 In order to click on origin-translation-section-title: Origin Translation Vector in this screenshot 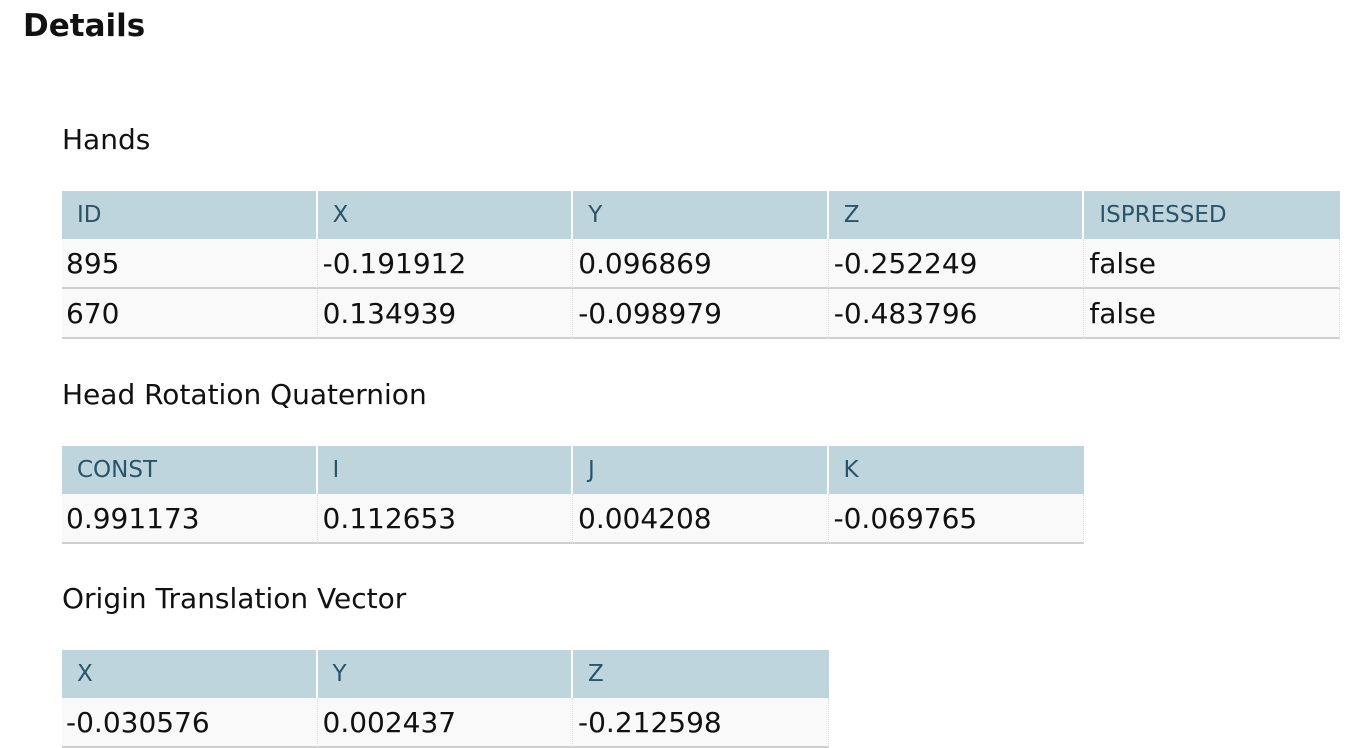, I will do `click(234, 598)`.